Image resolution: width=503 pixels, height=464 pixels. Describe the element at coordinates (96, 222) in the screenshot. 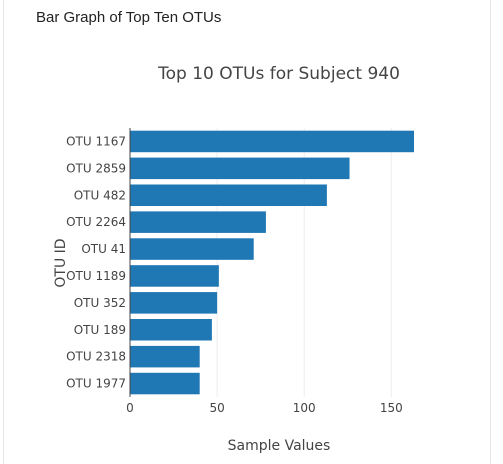

I see `y-tick-label: OTU 2264` at that location.